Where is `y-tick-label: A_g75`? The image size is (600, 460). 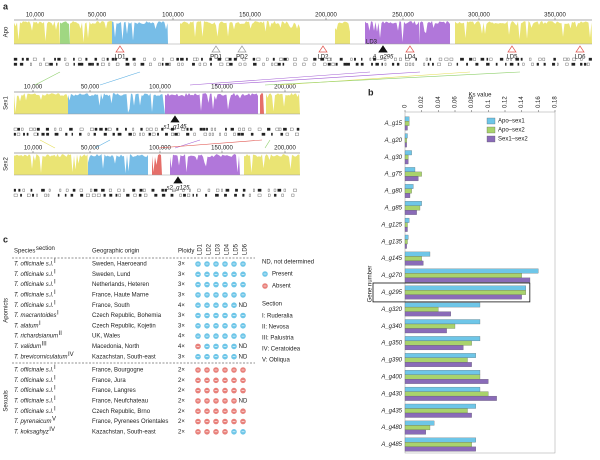 y-tick-label: A_g75 is located at coordinates (393, 175).